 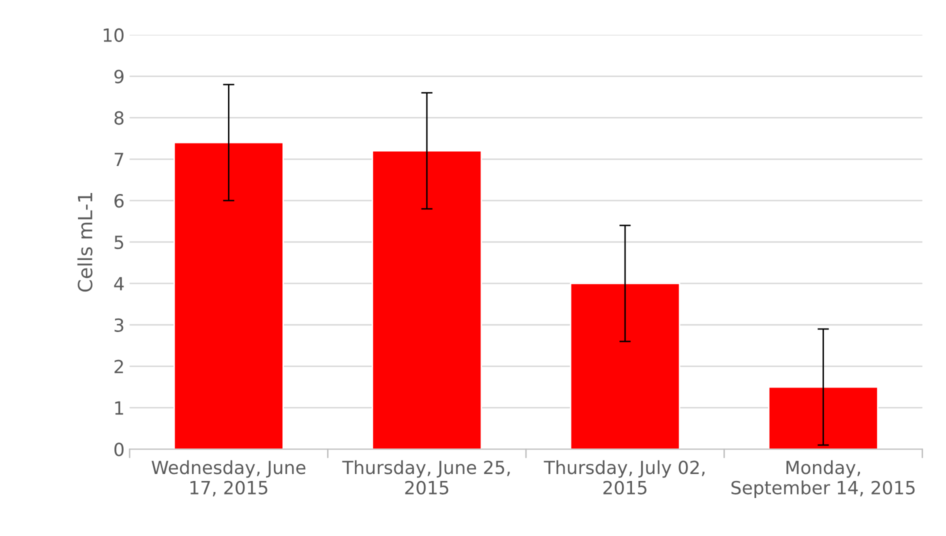 I want to click on x-tick-label: Monday, September 14, 2015, so click(x=823, y=479).